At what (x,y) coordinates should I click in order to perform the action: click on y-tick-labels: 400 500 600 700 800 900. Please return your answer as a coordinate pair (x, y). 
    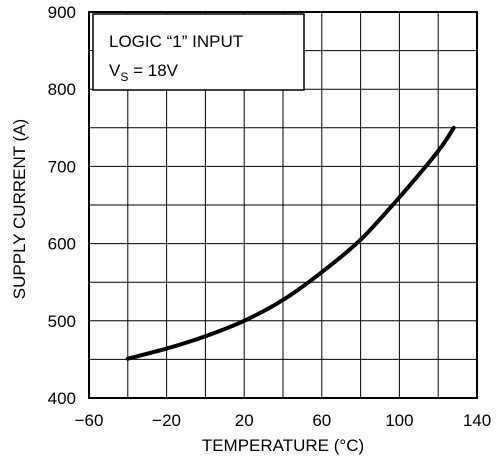
    Looking at the image, I should click on (62, 205).